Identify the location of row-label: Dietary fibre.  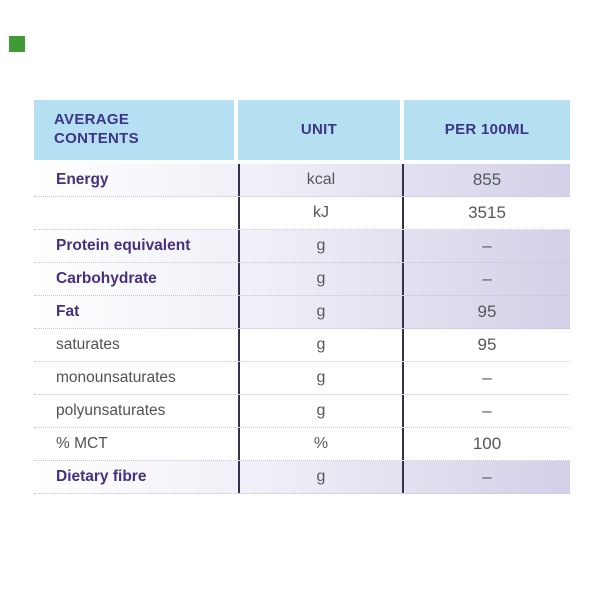
(101, 476).